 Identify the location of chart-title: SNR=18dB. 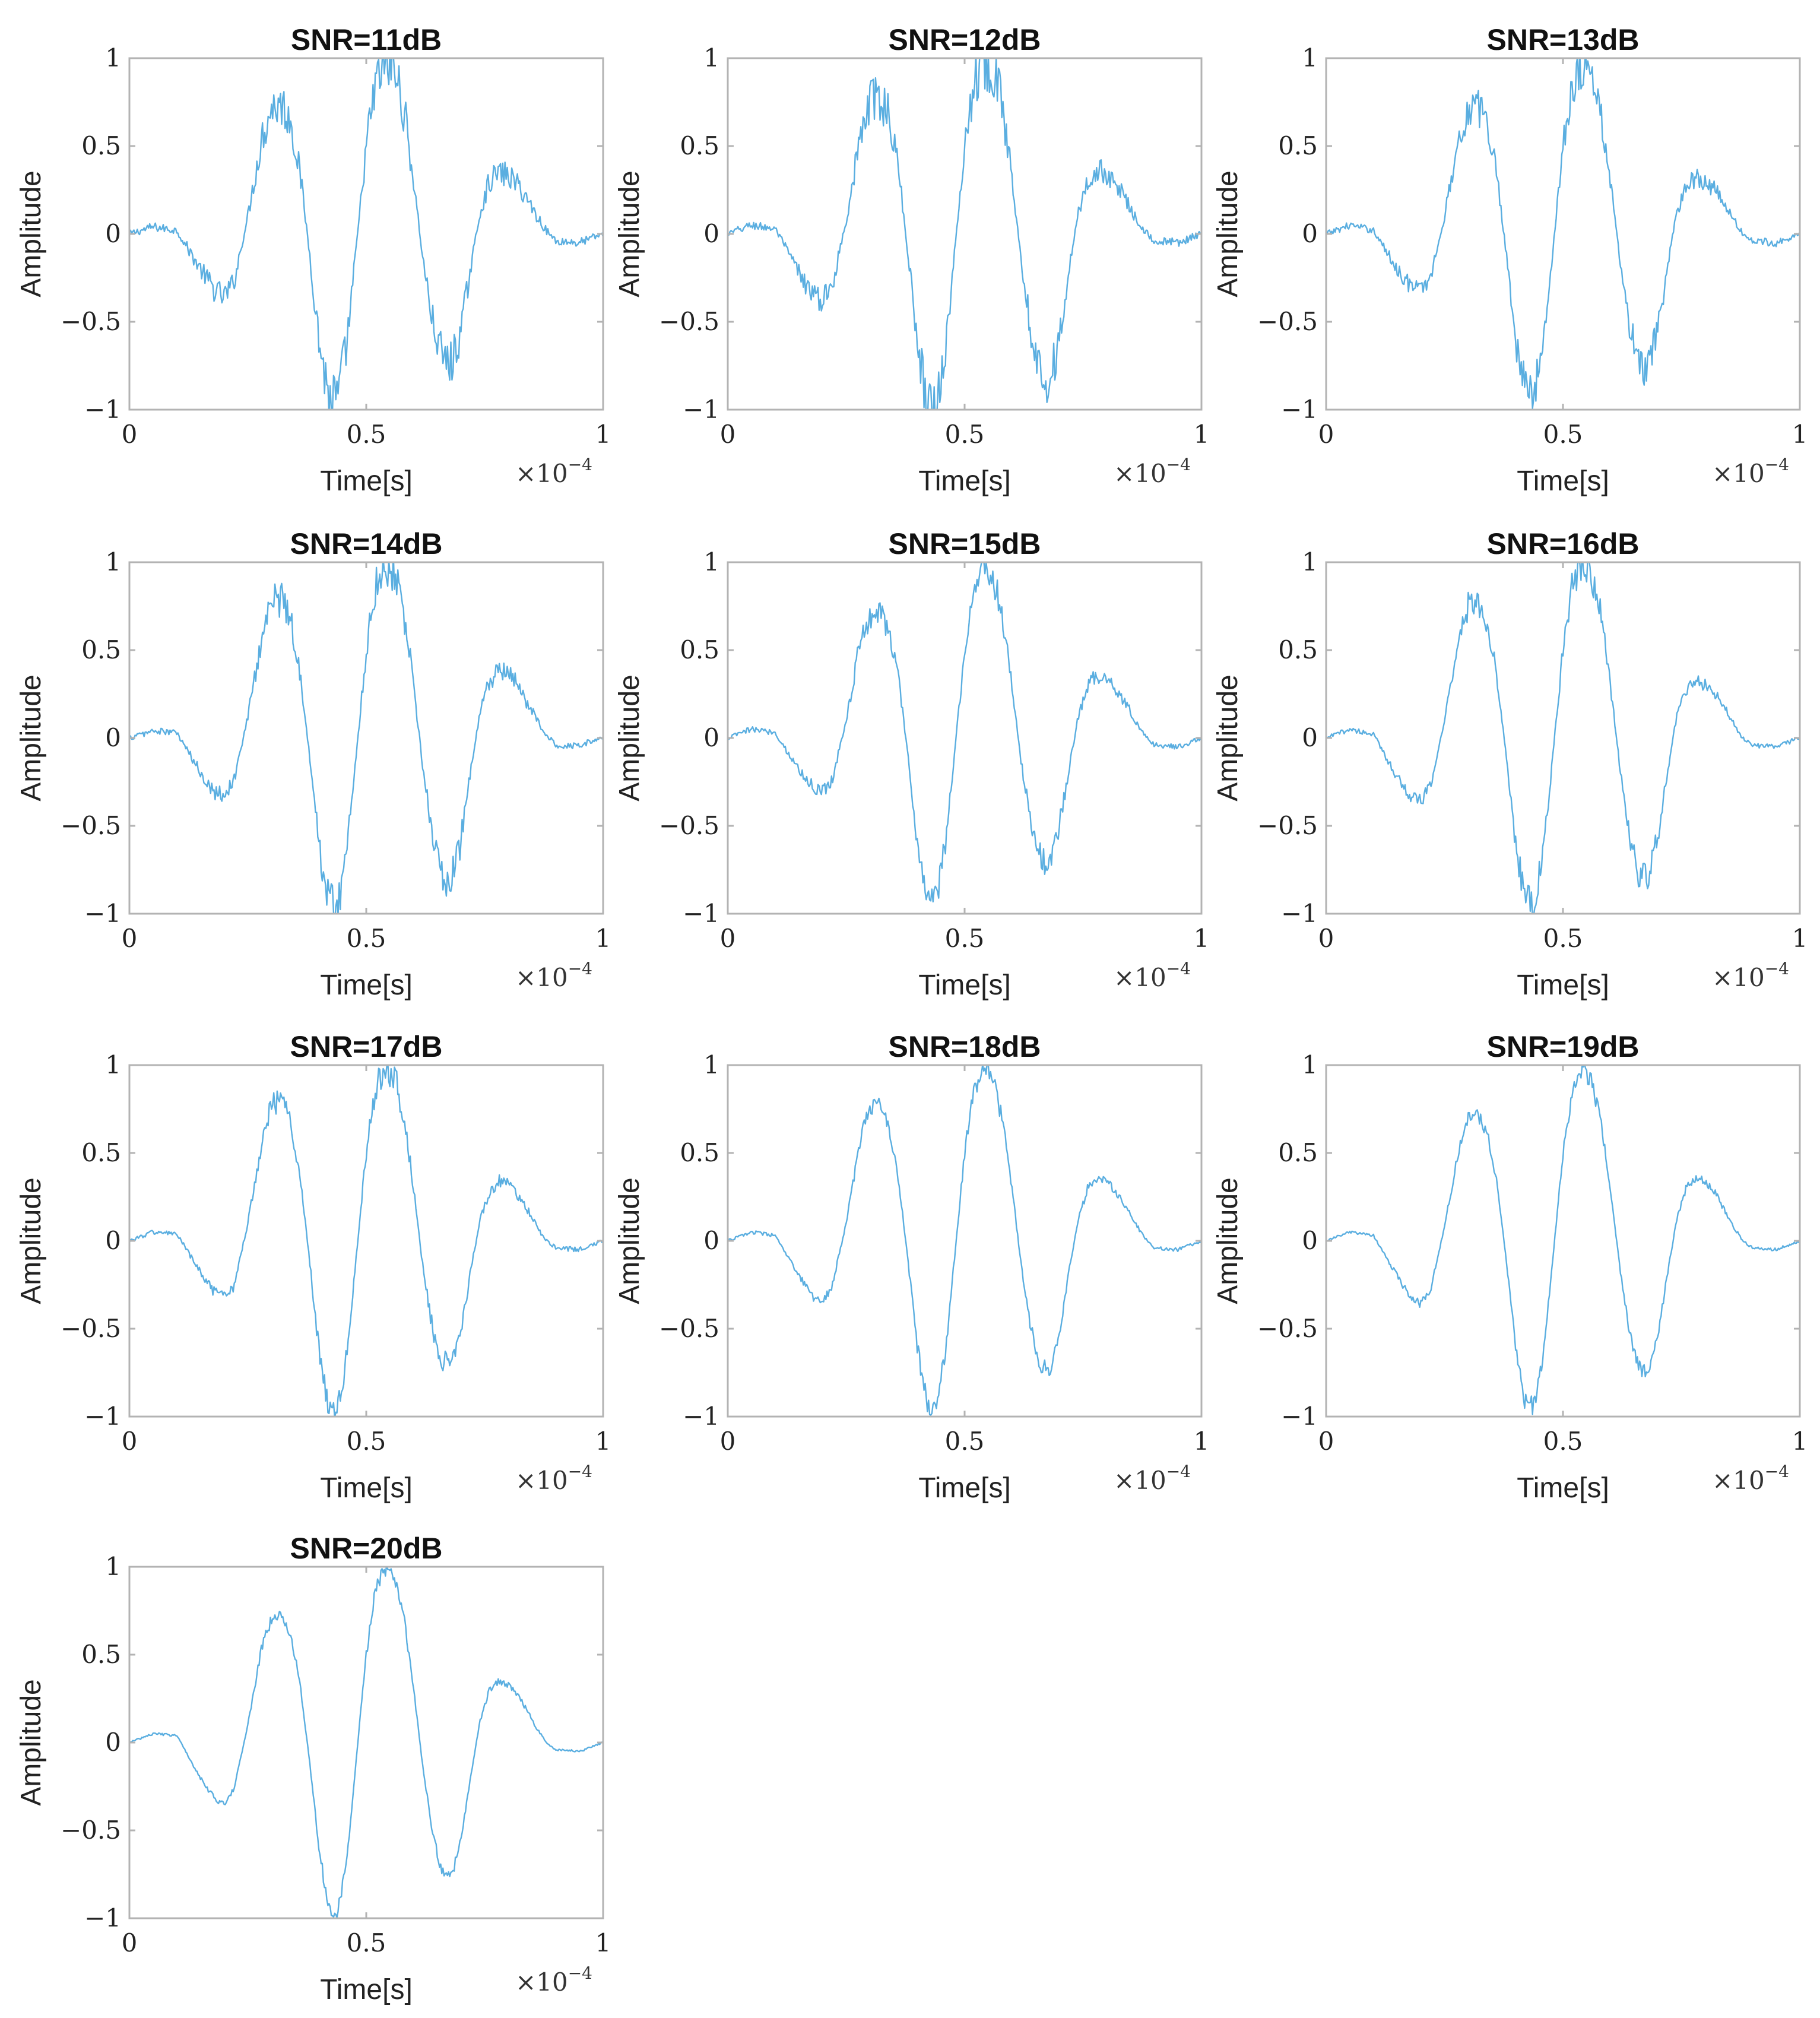
(964, 1046).